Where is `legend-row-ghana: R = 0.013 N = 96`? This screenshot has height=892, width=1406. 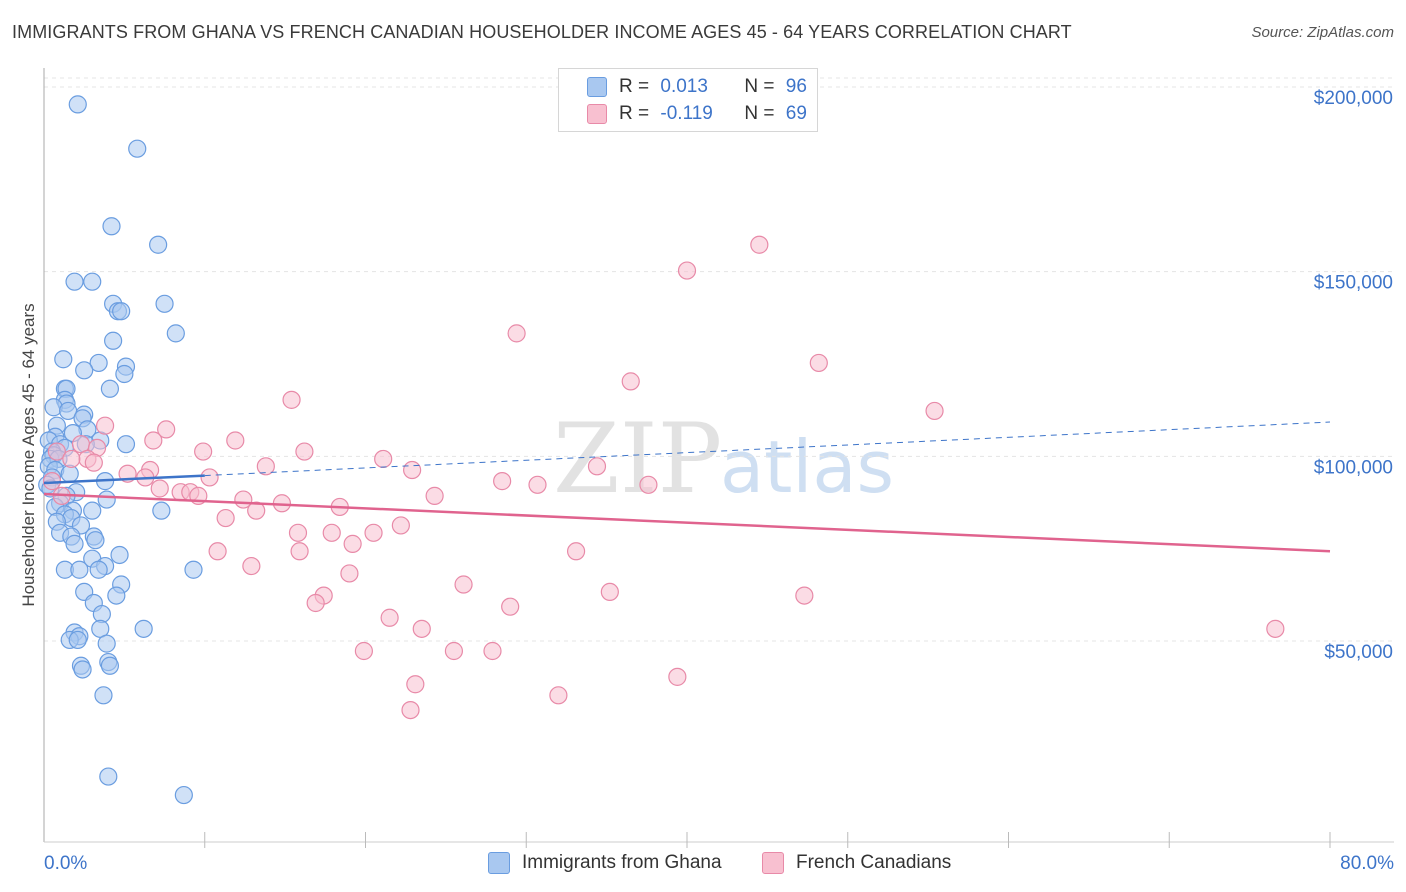 legend-row-ghana: R = 0.013 N = 96 is located at coordinates (697, 87).